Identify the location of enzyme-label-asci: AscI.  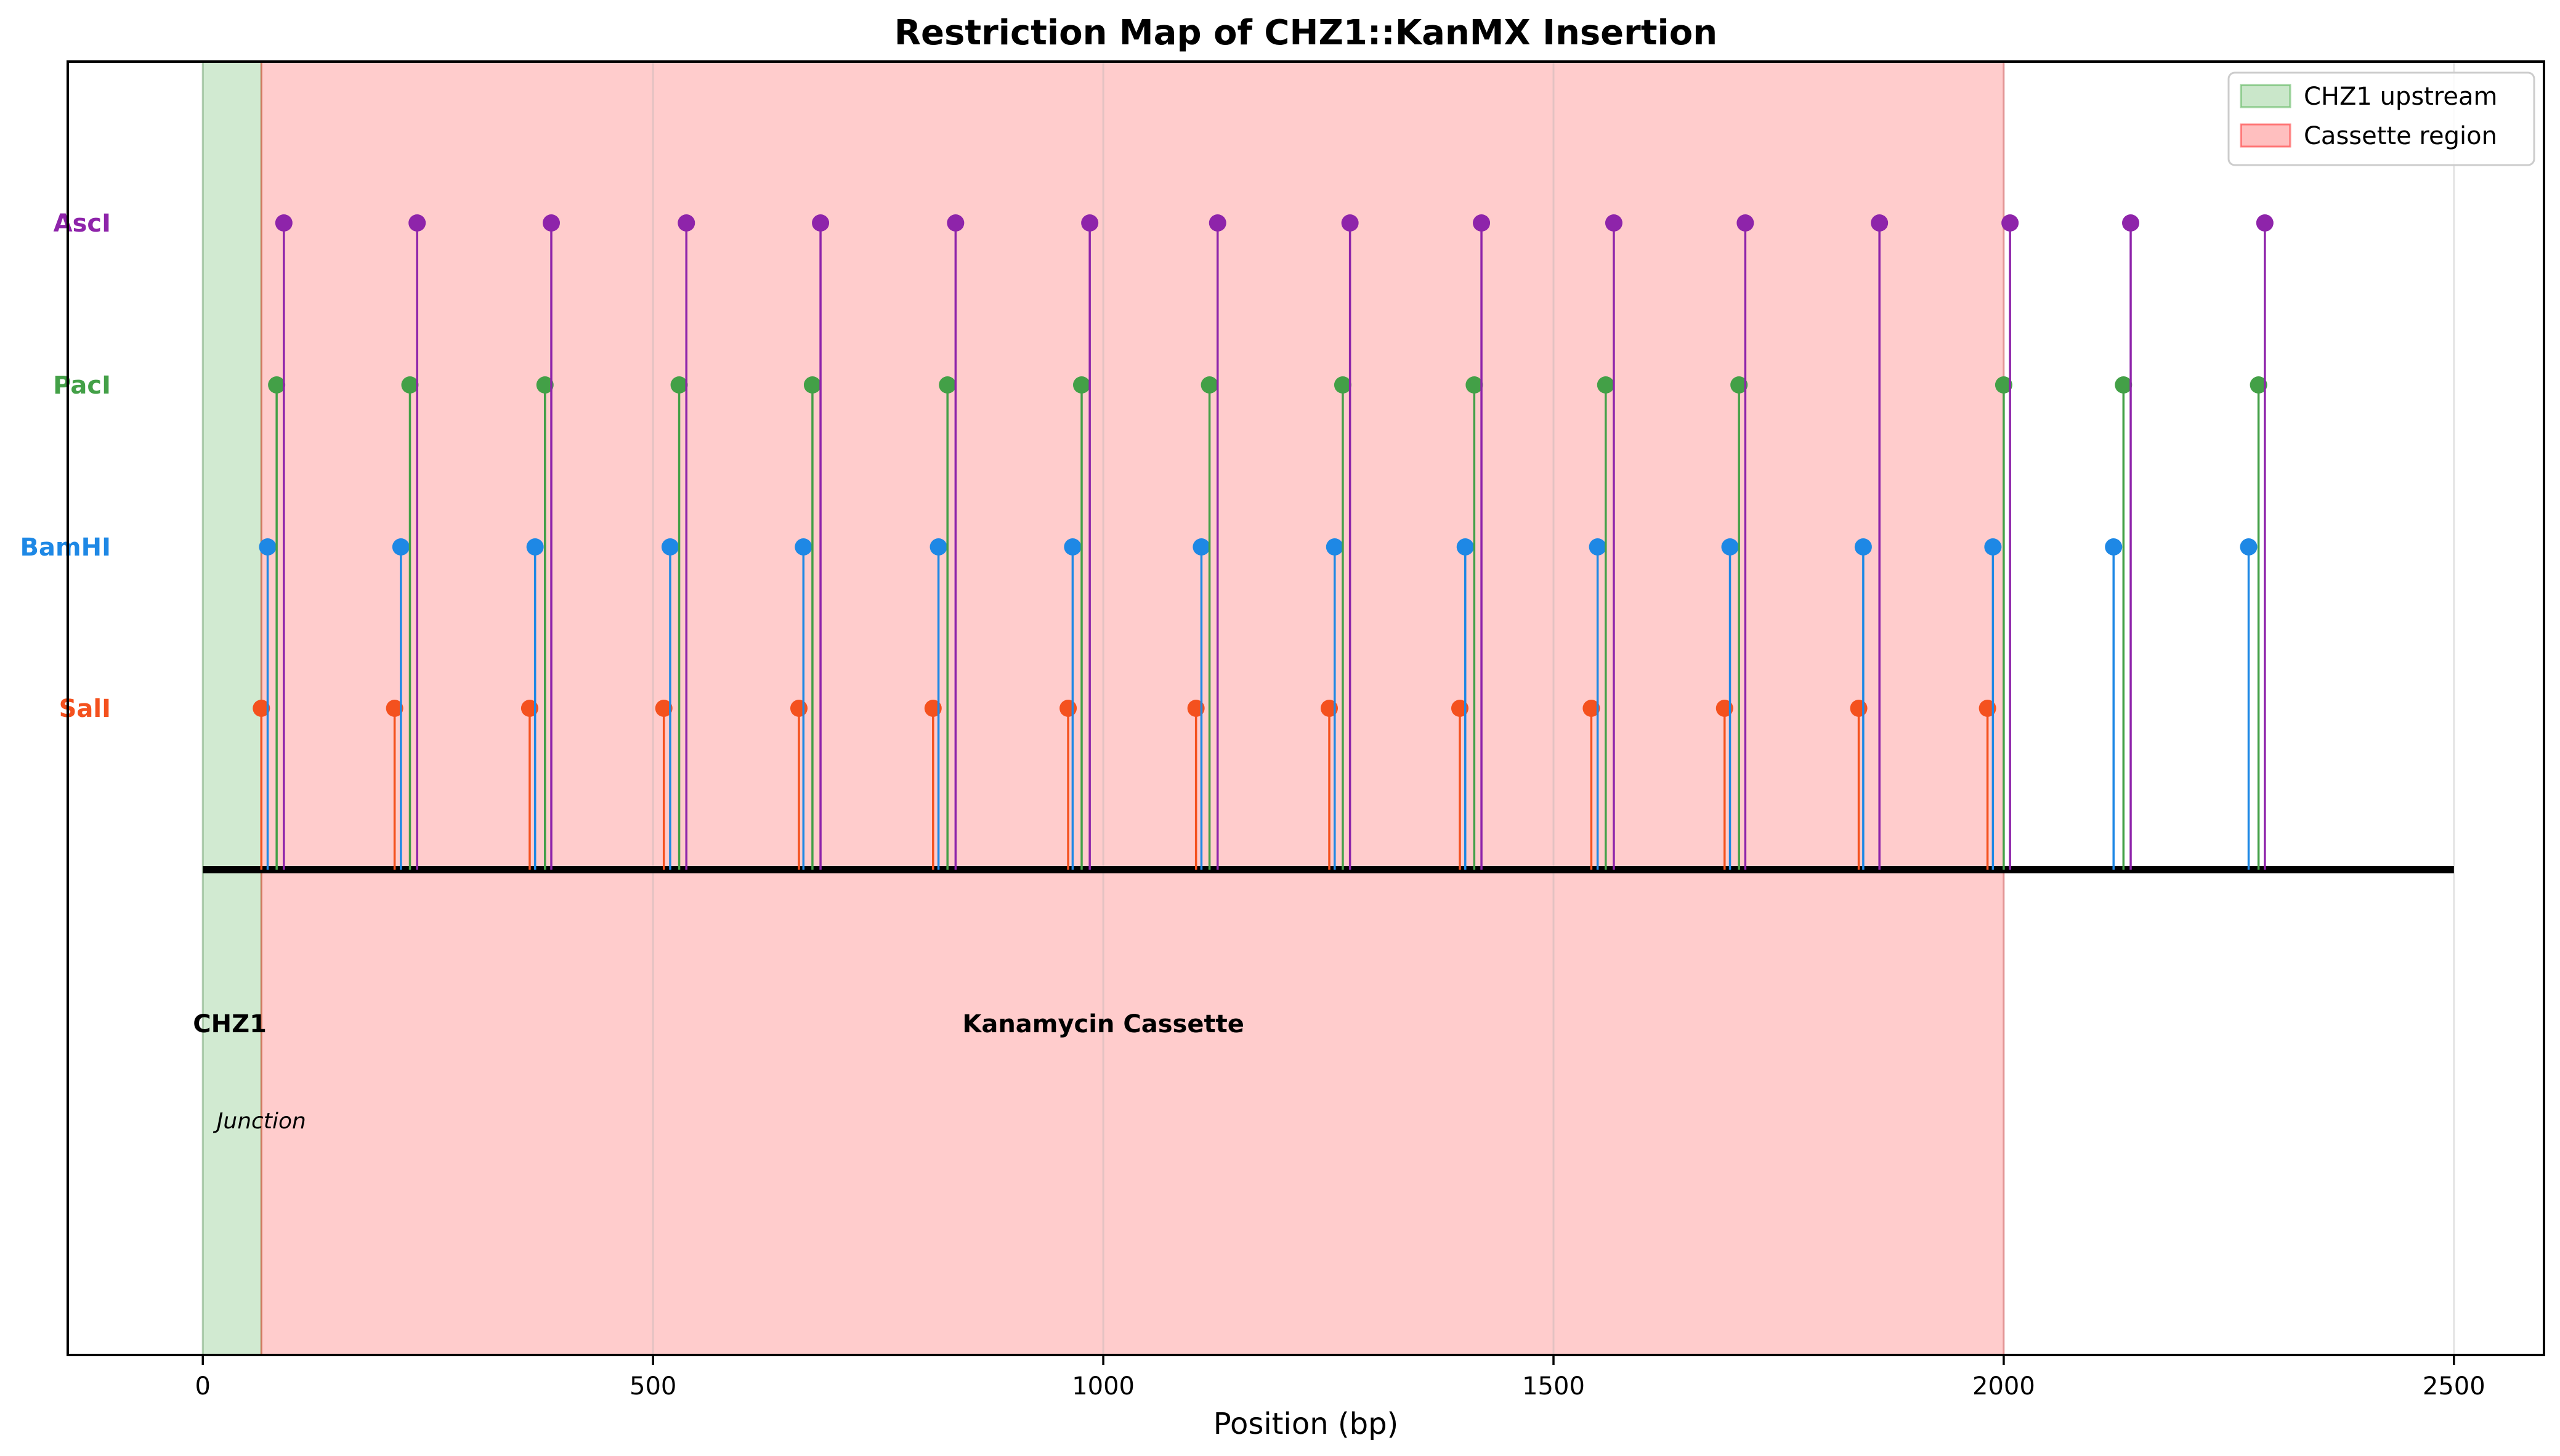
(82, 223).